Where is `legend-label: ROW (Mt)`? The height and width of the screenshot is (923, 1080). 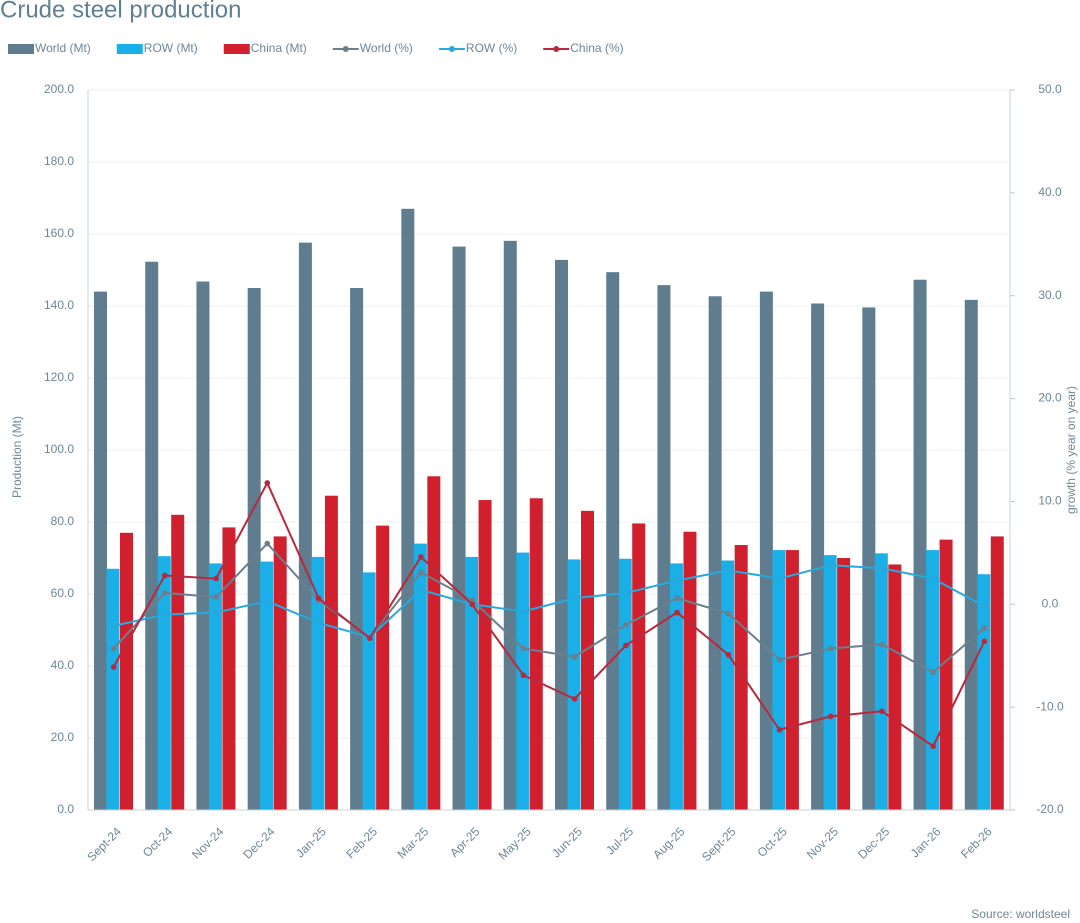
legend-label: ROW (Mt) is located at coordinates (171, 48).